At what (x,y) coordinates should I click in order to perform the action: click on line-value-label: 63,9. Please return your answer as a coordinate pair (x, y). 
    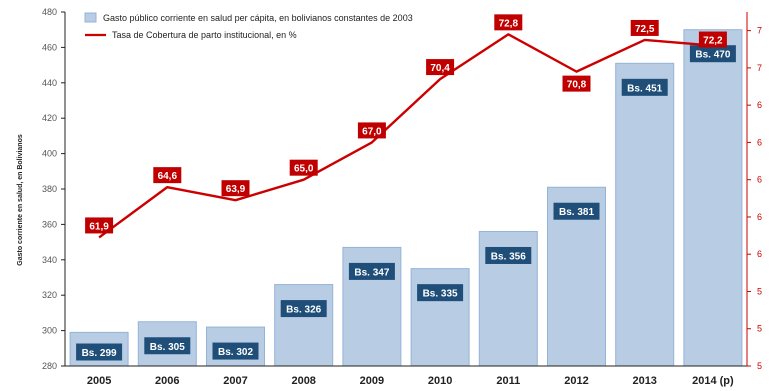
    Looking at the image, I should click on (236, 189).